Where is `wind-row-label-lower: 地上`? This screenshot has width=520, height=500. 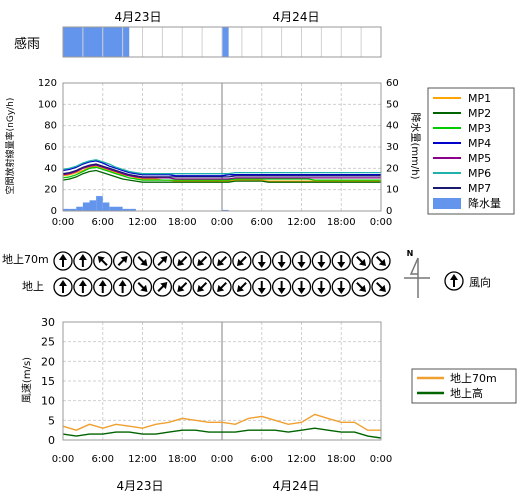
wind-row-label-lower: 地上 is located at coordinates (33, 286).